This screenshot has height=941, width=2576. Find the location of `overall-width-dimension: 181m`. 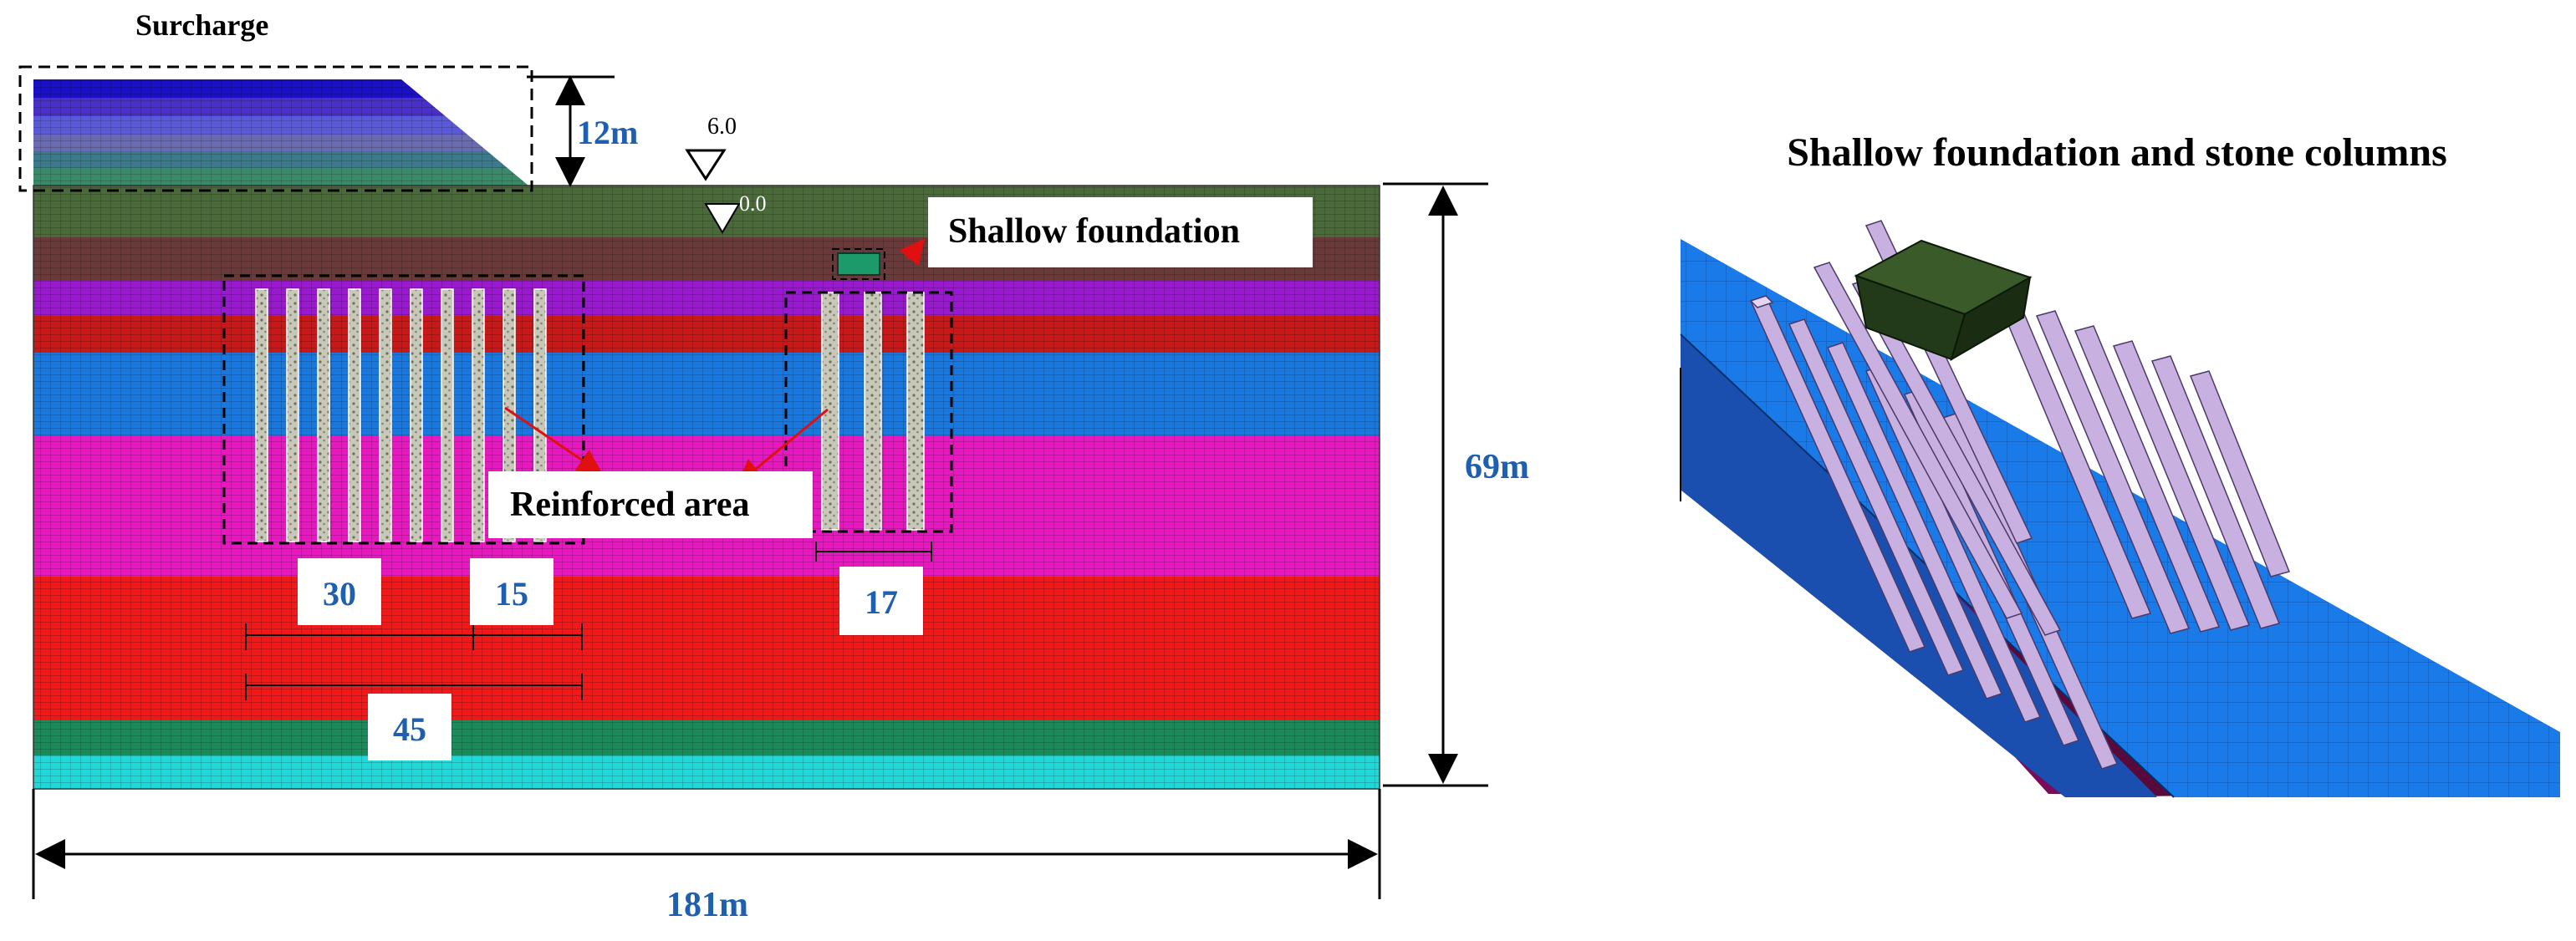

overall-width-dimension: 181m is located at coordinates (706, 856).